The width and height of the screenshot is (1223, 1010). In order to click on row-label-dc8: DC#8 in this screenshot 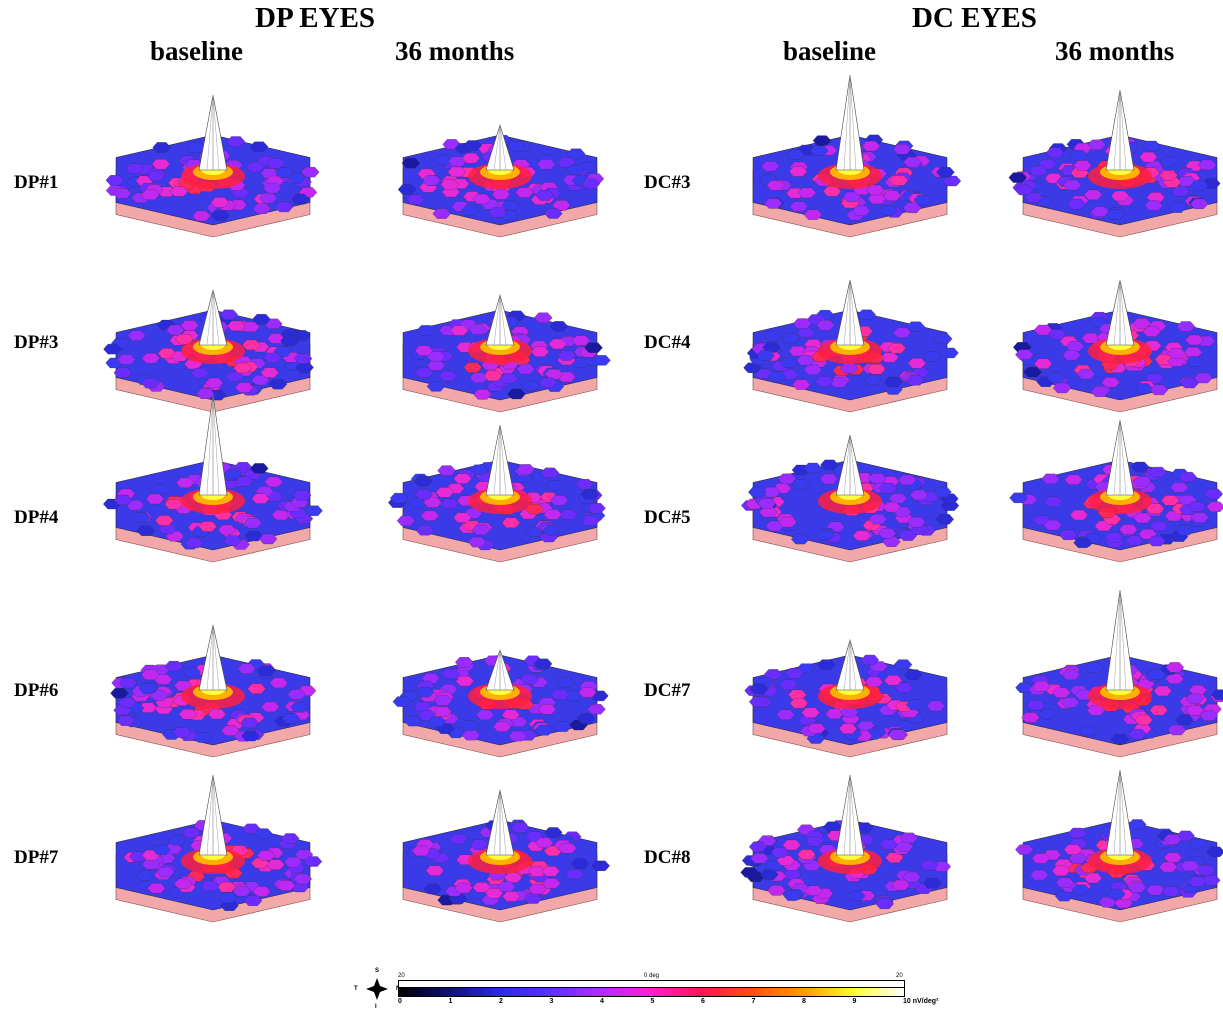, I will do `click(667, 858)`.